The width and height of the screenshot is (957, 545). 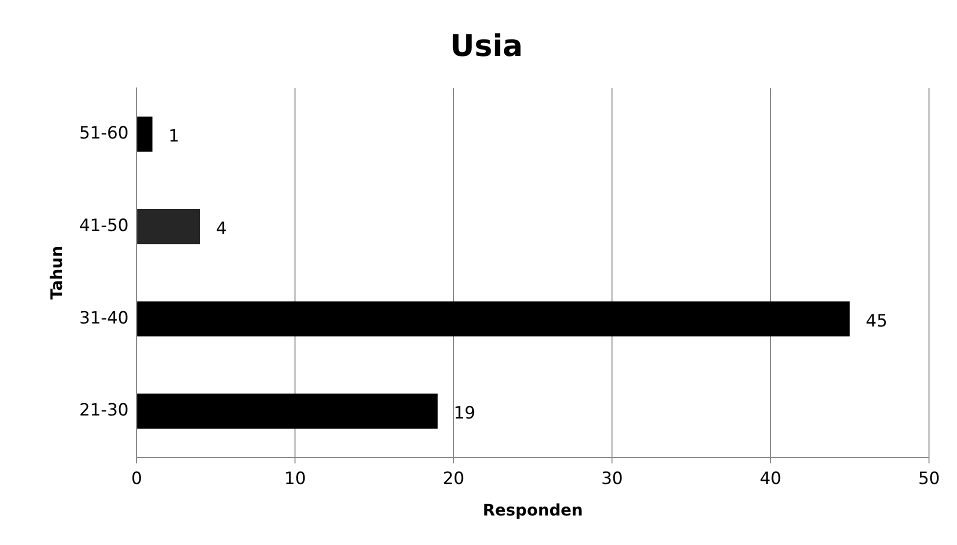 I want to click on x-tick-label: 40, so click(x=771, y=479).